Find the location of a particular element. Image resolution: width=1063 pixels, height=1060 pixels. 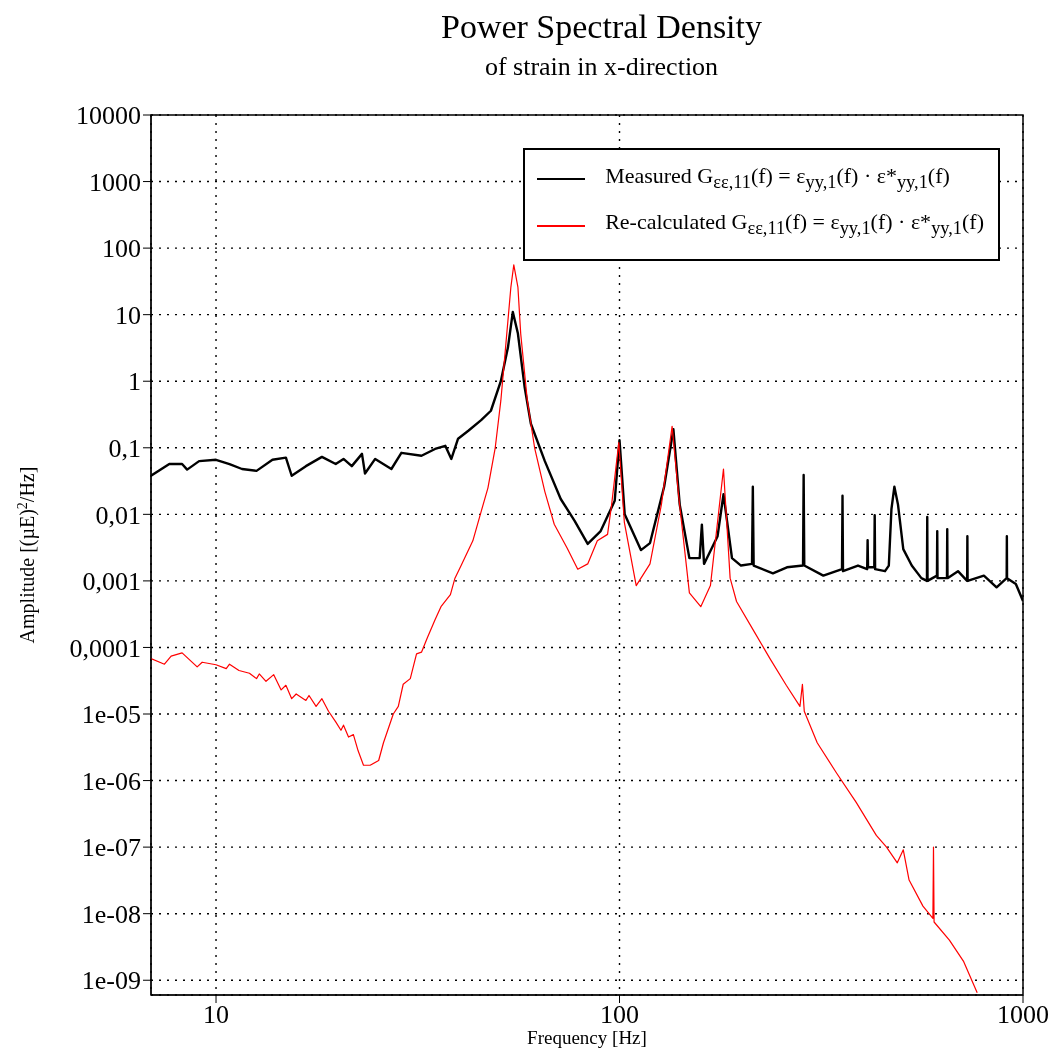

y-tick-label: 1e-07 is located at coordinates (111, 848).